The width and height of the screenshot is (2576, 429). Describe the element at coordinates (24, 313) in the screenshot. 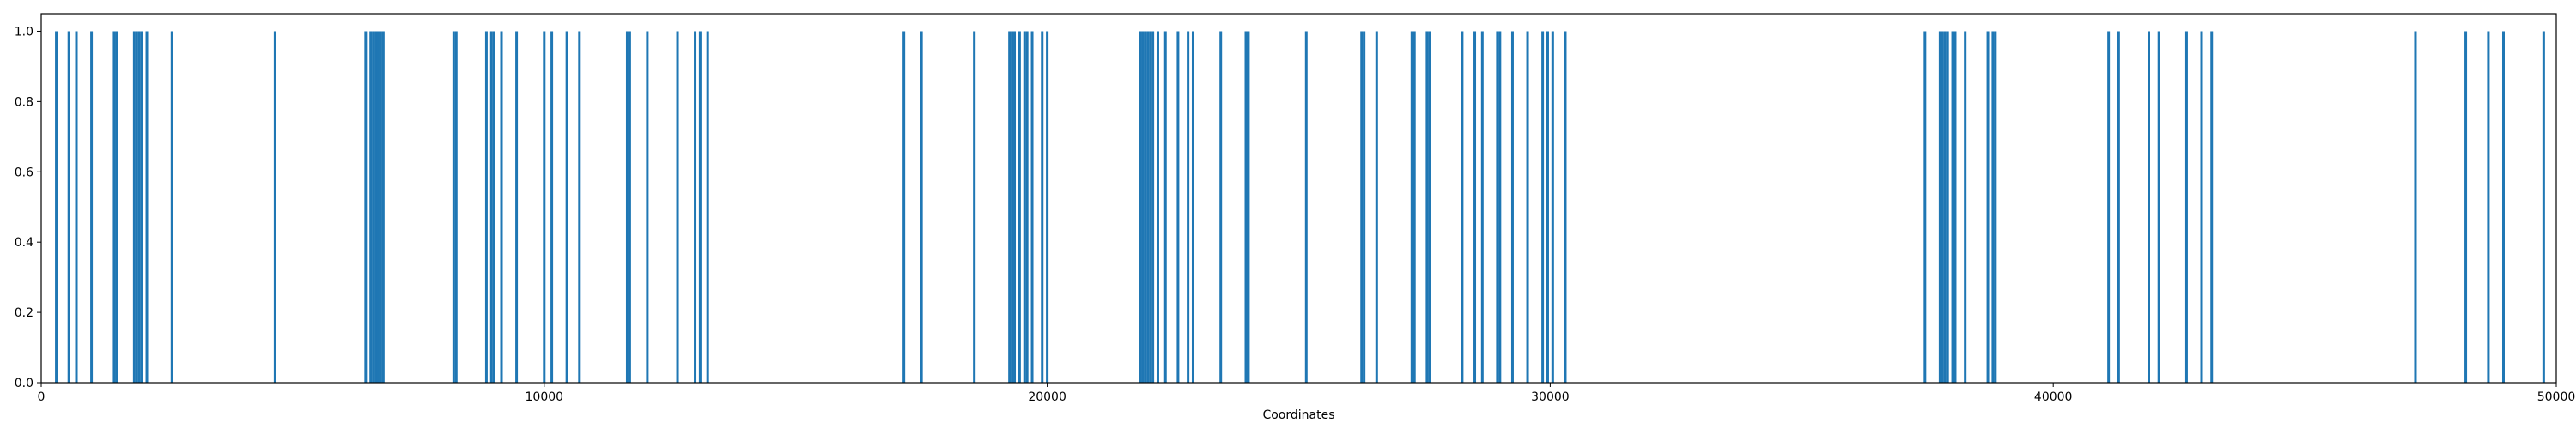

I see `y-tick-label: 0.2` at that location.